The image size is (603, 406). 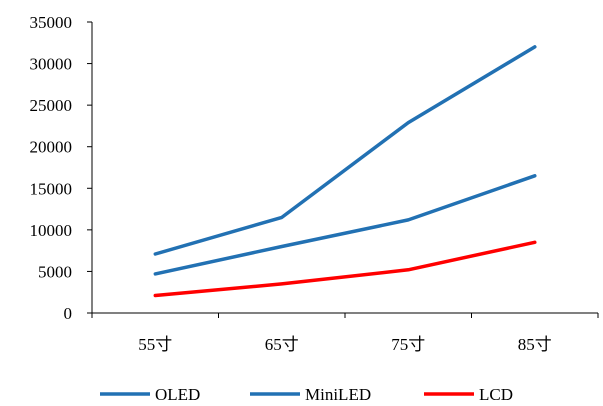 What do you see at coordinates (345, 333) in the screenshot?
I see `x-axis-ticks: 55寸 65寸 75寸 85寸` at bounding box center [345, 333].